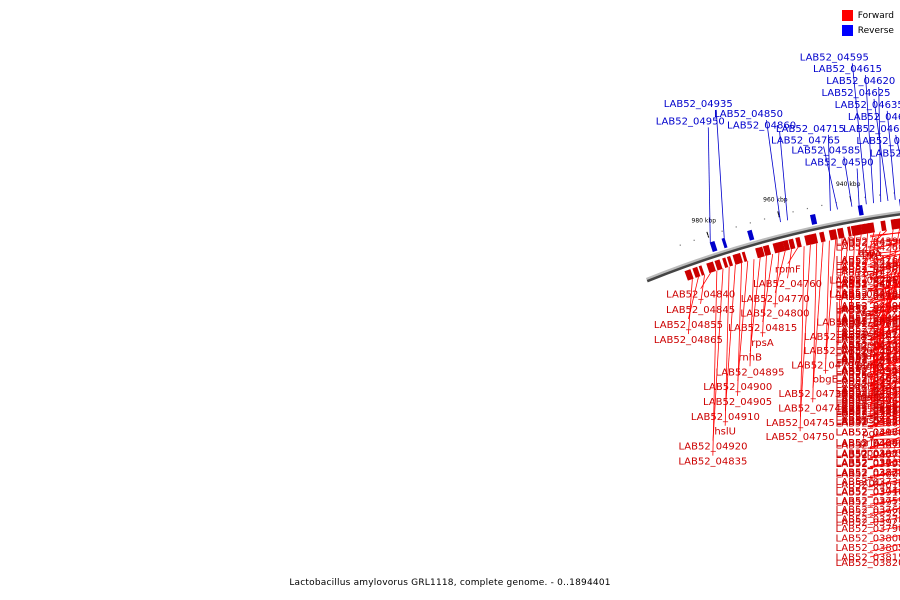 This screenshot has height=600, width=900. I want to click on forward-gene-label: LAB52_04555, so click(867, 283).